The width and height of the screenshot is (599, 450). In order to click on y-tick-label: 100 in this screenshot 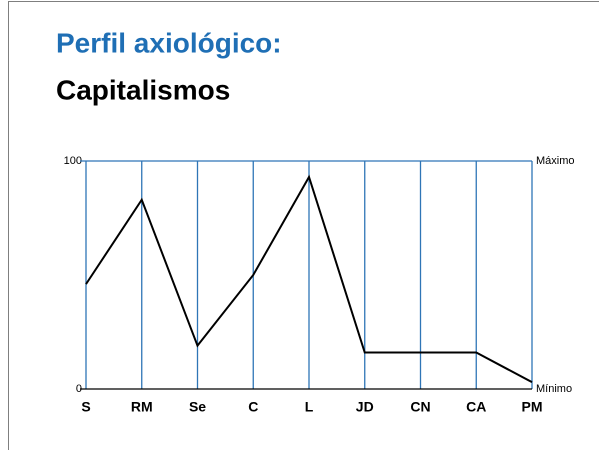, I will do `click(73, 161)`.